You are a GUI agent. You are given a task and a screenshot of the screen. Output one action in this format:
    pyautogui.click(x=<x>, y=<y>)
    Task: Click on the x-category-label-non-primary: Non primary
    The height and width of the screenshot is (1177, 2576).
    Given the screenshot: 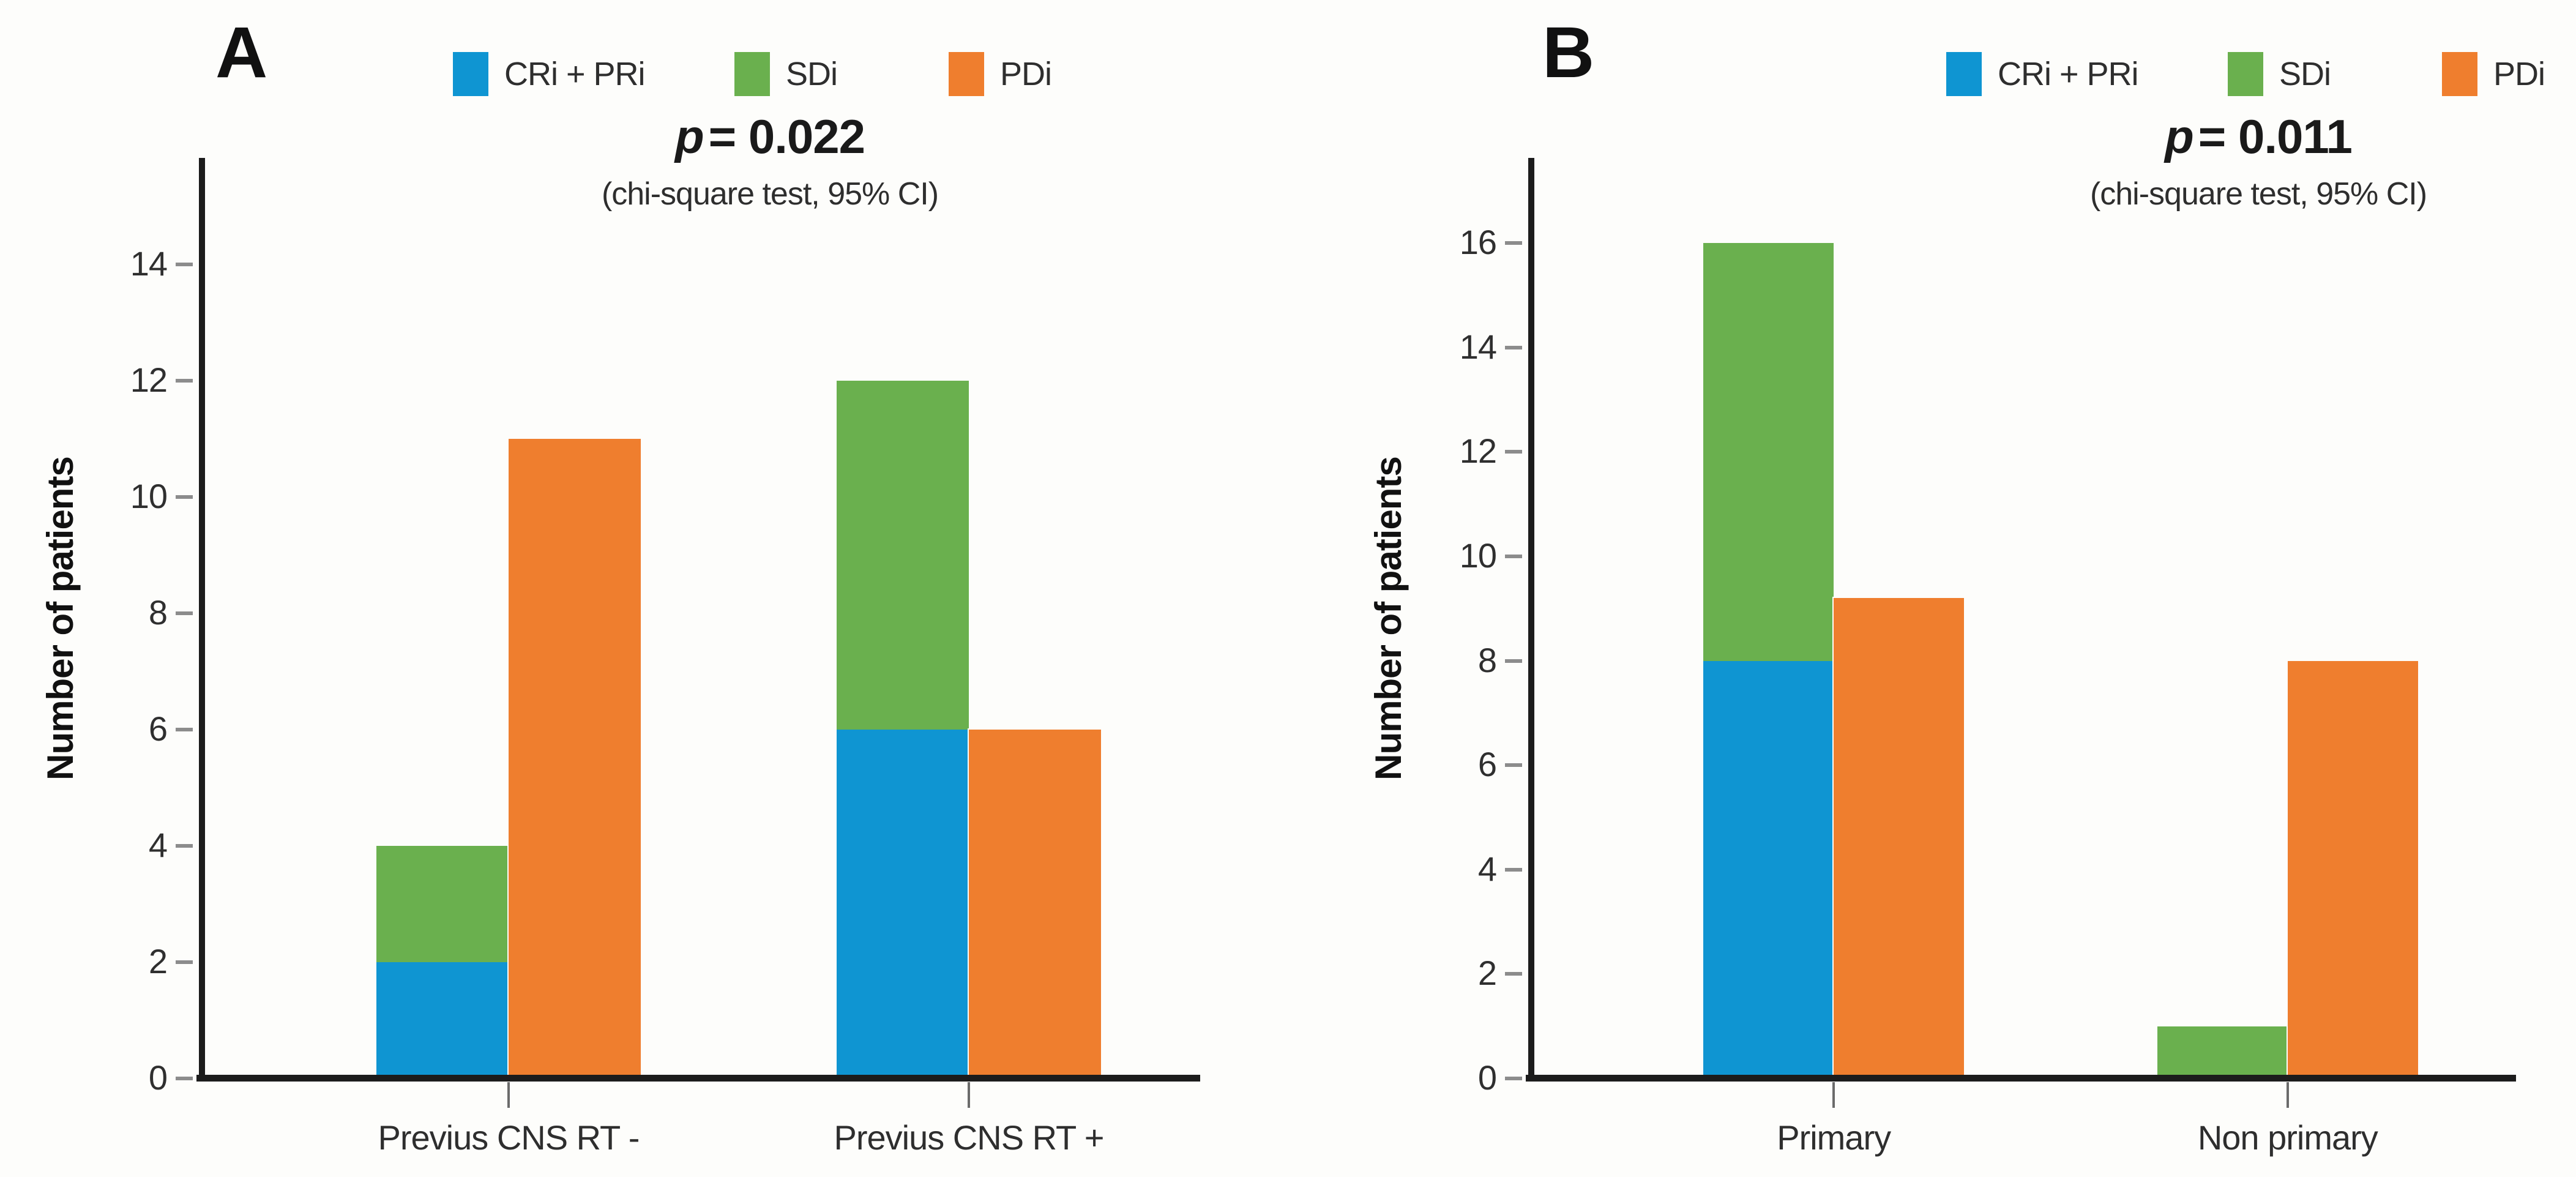 What is the action you would take?
    pyautogui.click(x=2287, y=1137)
    